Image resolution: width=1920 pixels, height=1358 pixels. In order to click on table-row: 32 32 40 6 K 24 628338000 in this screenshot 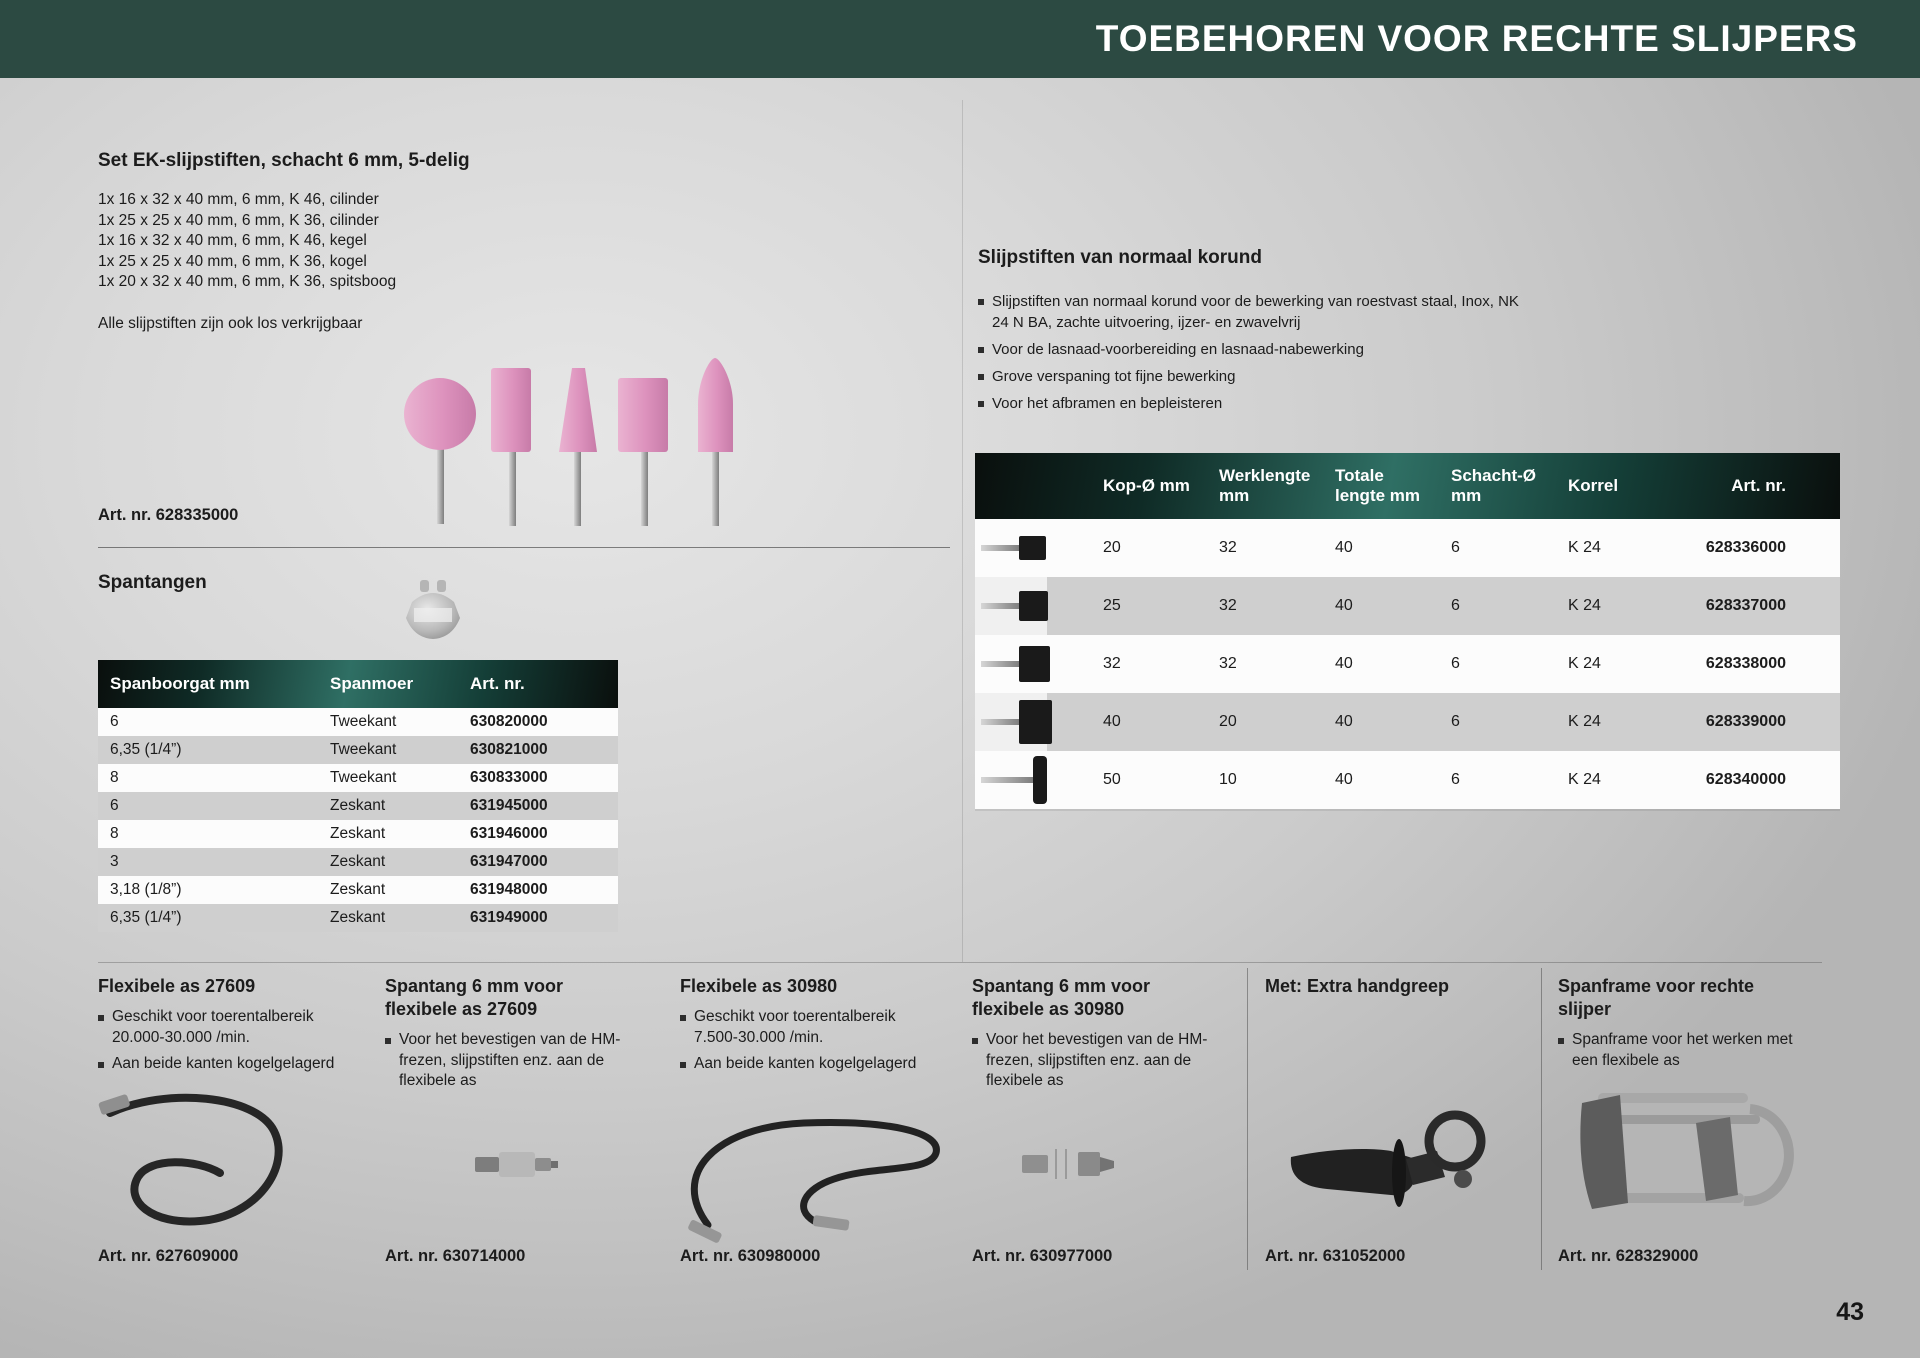, I will do `click(1407, 664)`.